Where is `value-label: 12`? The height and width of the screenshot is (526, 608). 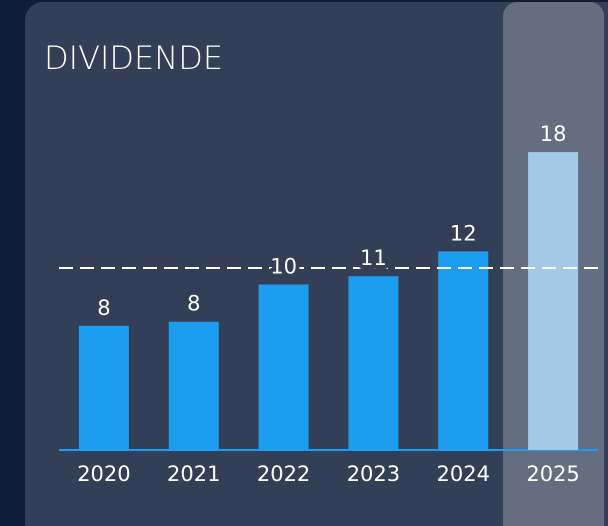
value-label: 12 is located at coordinates (463, 233).